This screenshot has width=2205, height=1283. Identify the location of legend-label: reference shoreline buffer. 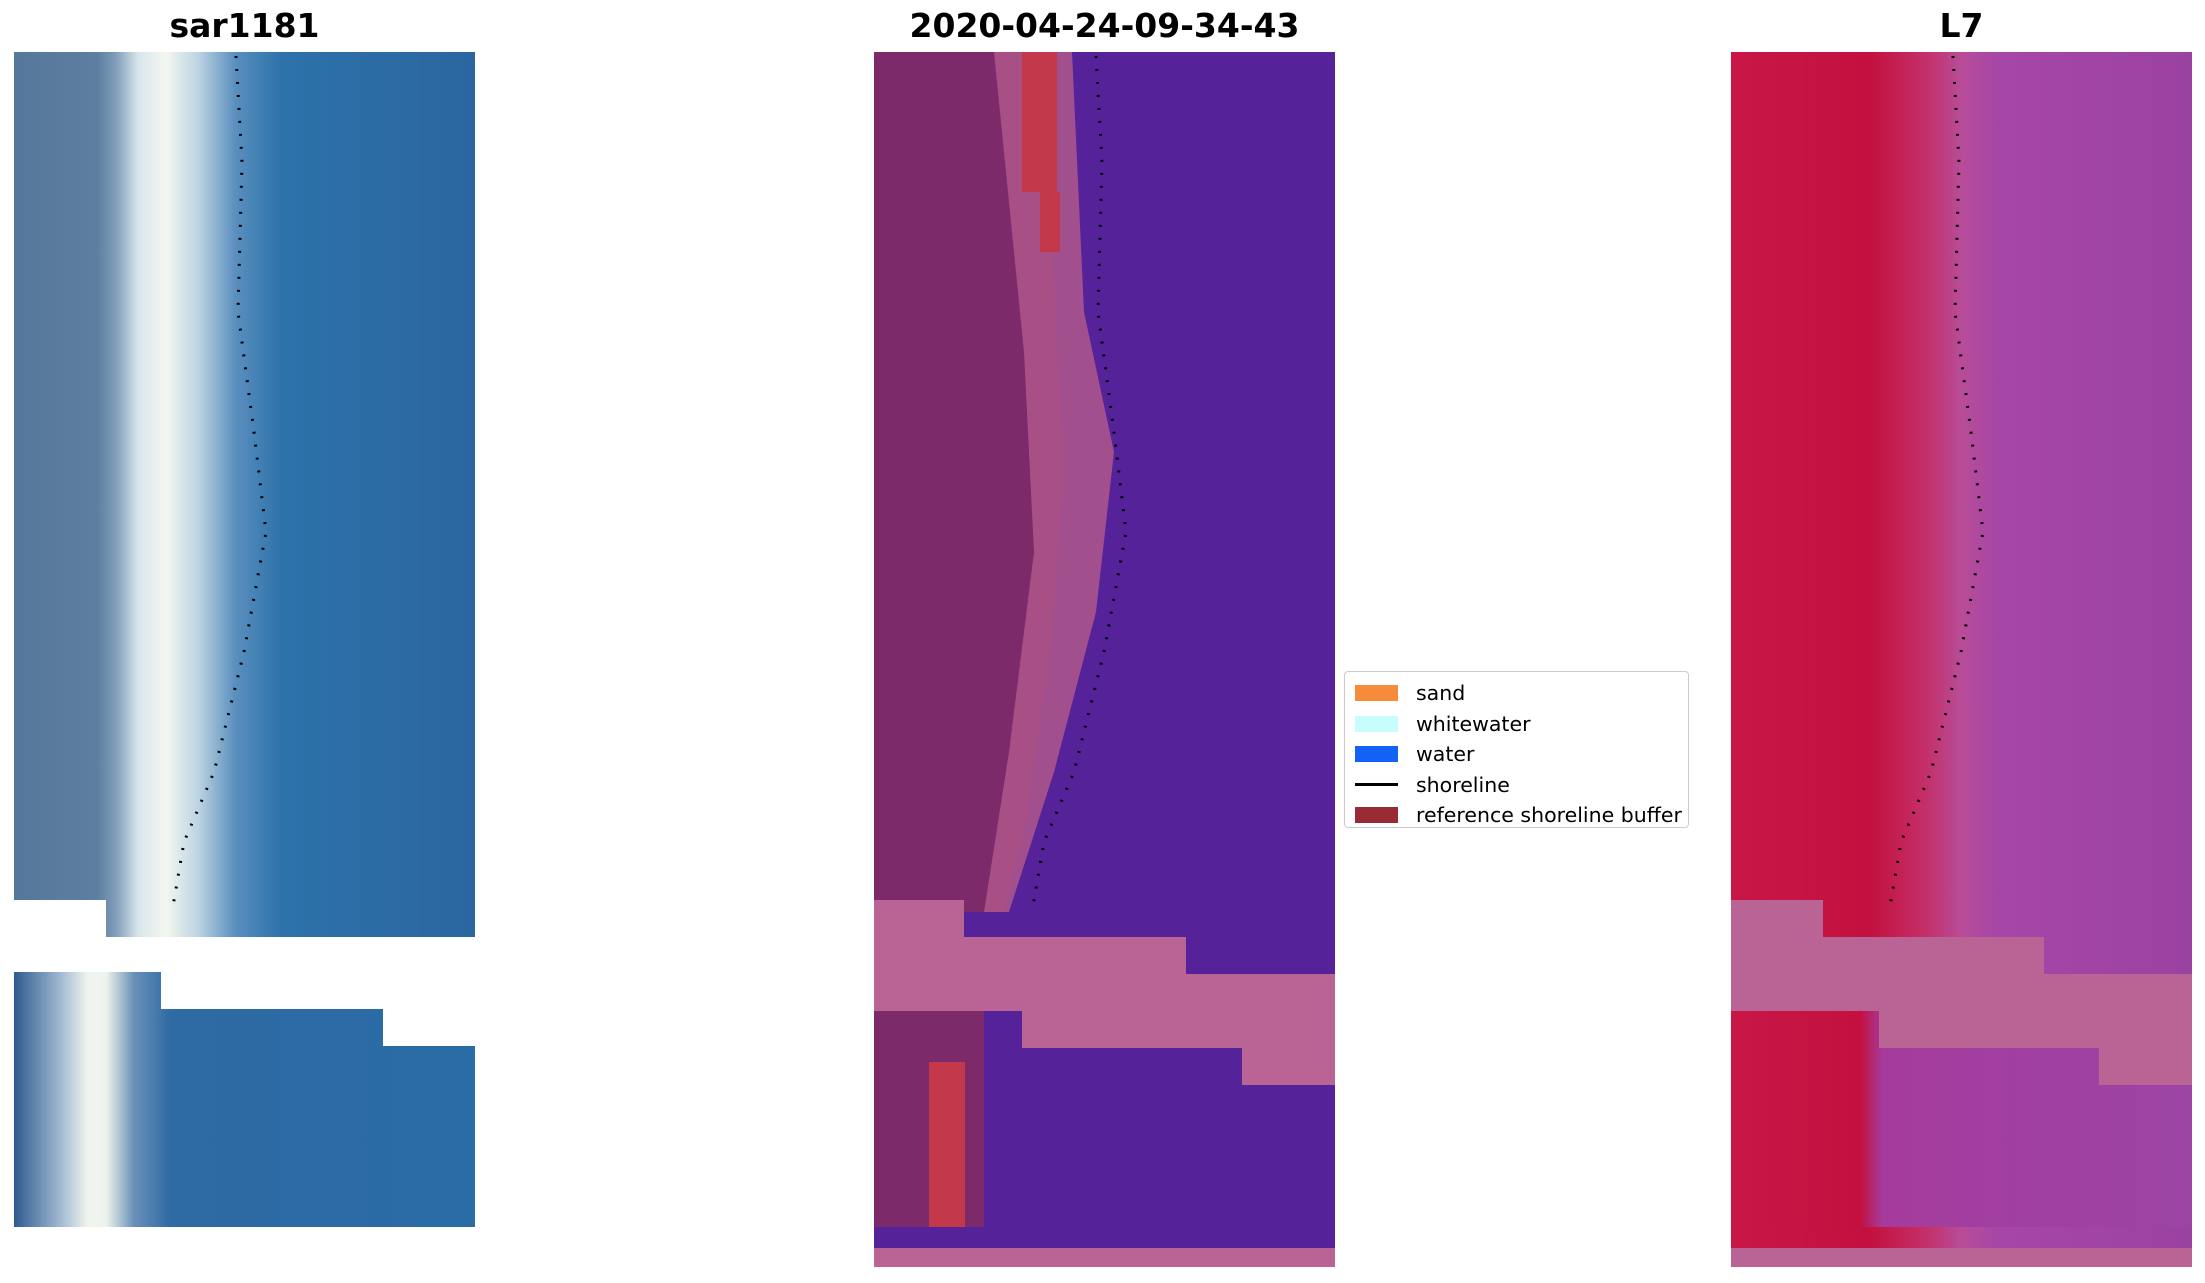
(1549, 815).